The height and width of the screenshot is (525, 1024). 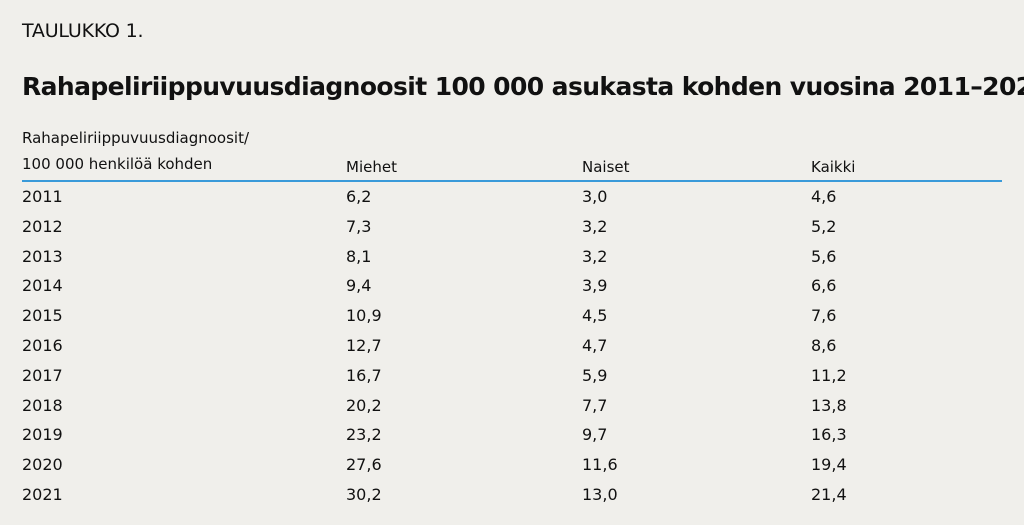 I want to click on all-cell: 5,6, so click(x=824, y=256).